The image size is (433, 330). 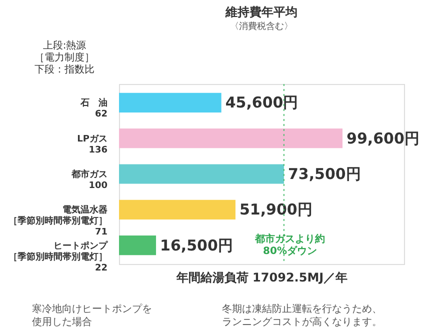 What do you see at coordinates (261, 103) in the screenshot?
I see `data-label: 45,600円` at bounding box center [261, 103].